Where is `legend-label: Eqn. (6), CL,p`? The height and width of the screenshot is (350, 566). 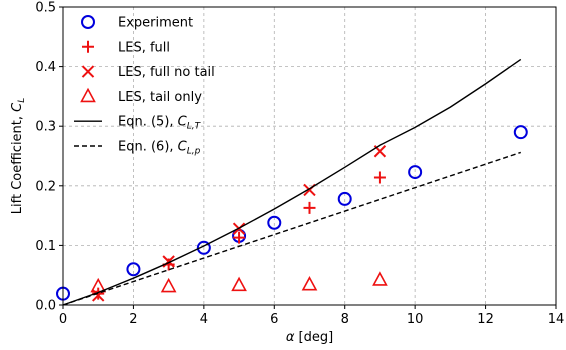
legend-label: Eqn. (6), CL,p is located at coordinates (159, 148).